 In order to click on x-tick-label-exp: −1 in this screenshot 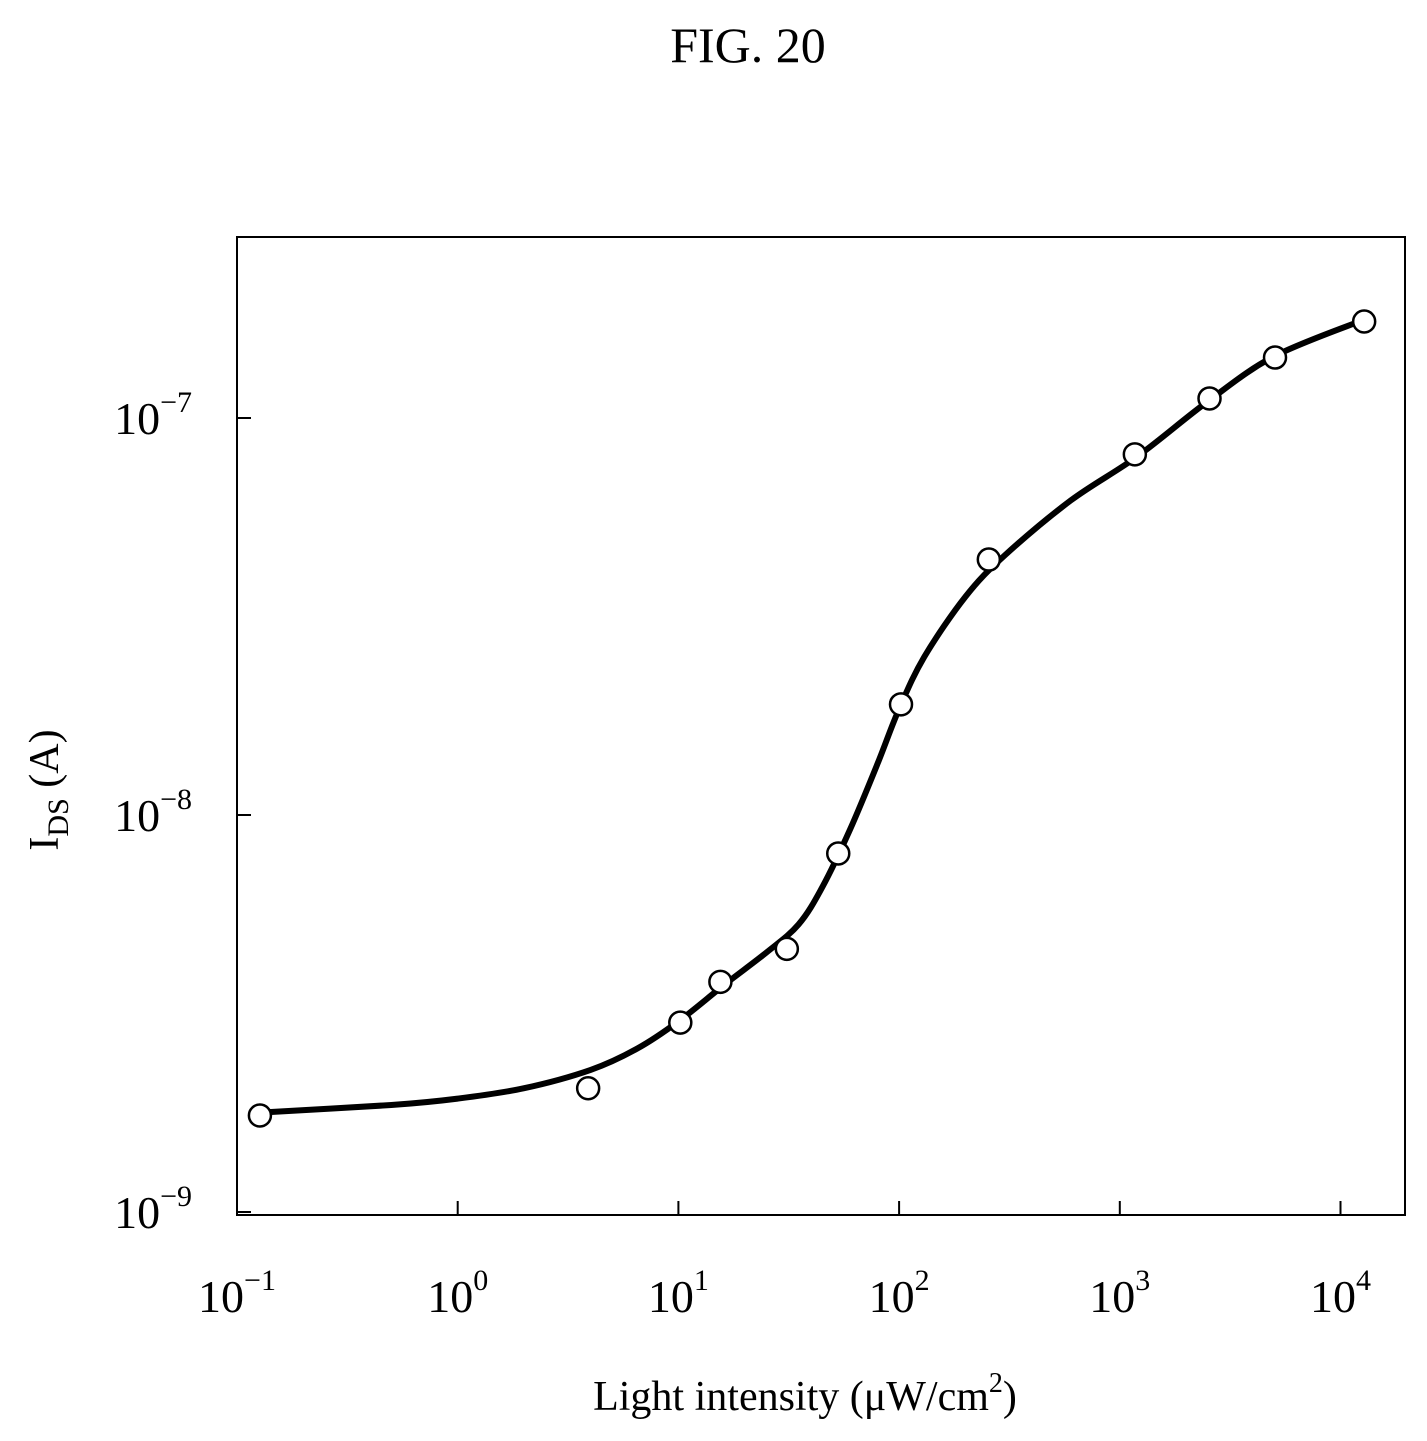, I will do `click(260, 1280)`.